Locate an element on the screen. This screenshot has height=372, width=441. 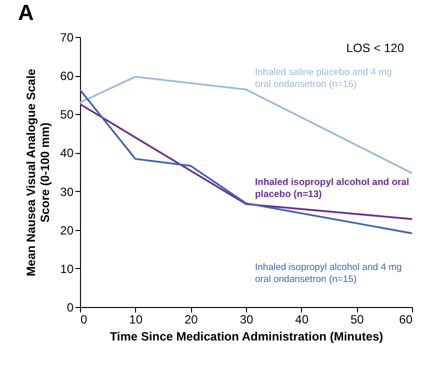
x-tick-label: 50 is located at coordinates (357, 319).